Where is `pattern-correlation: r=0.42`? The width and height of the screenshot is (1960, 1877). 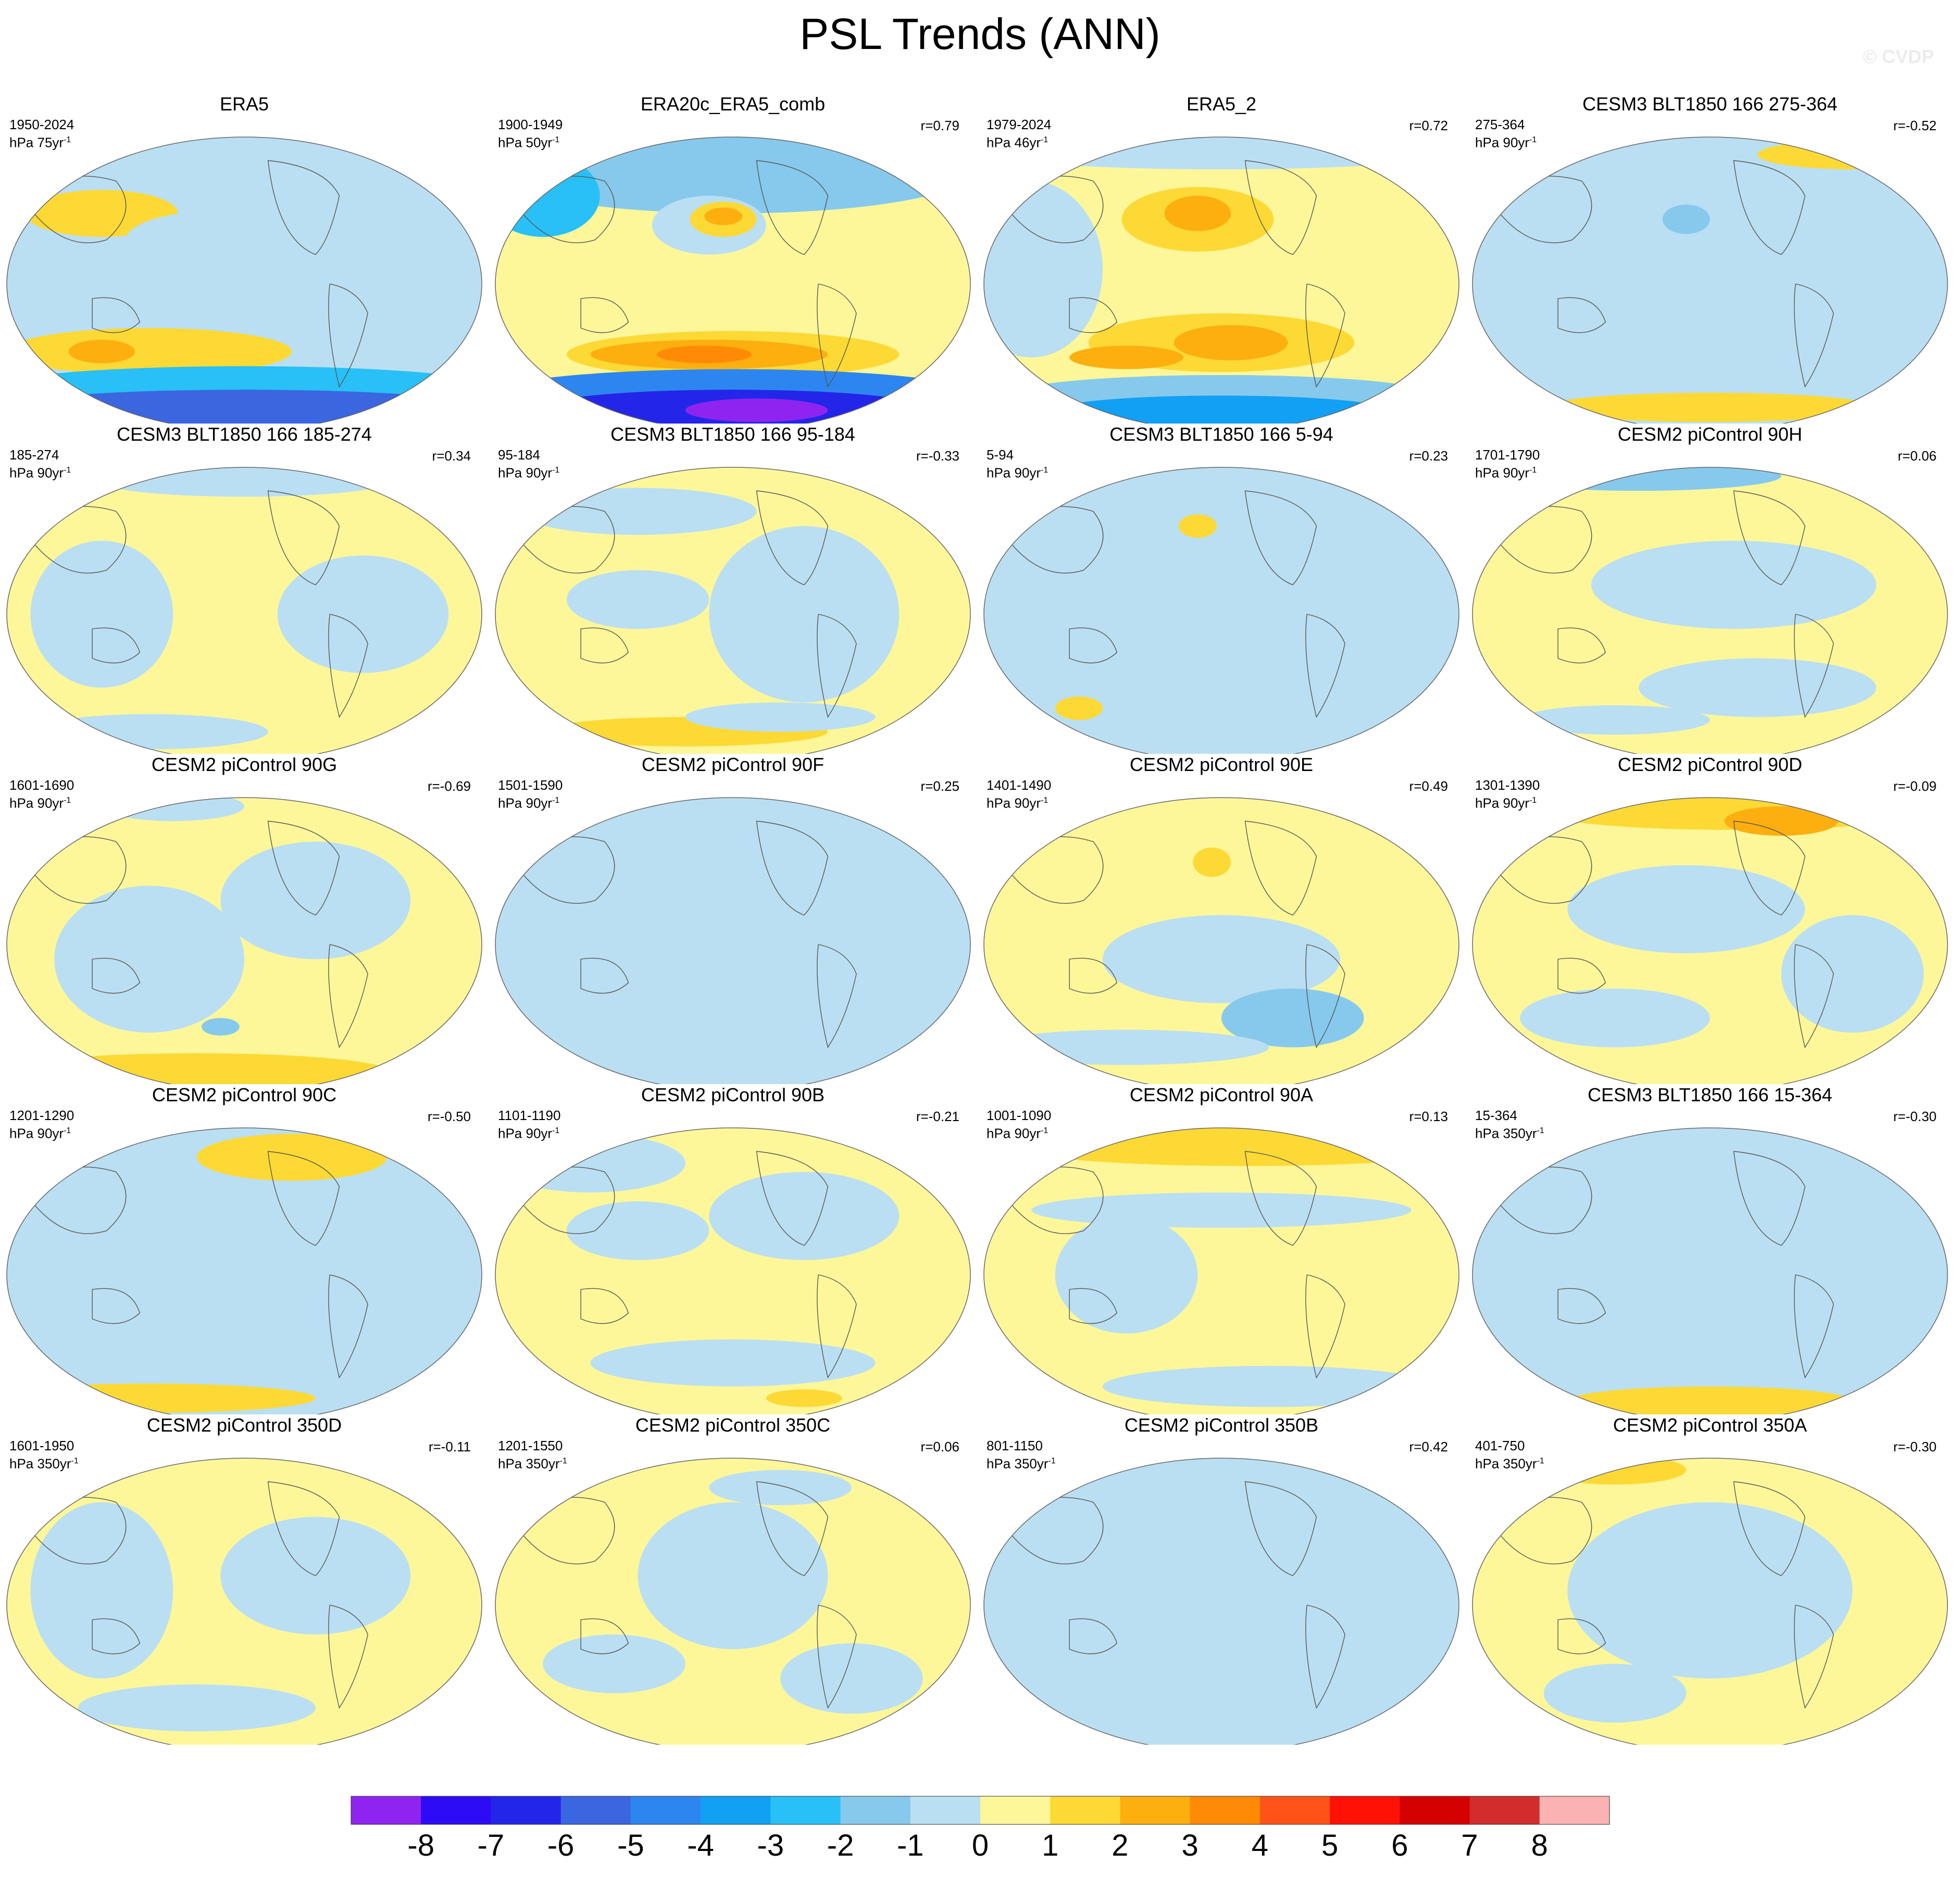 pattern-correlation: r=0.42 is located at coordinates (1429, 1447).